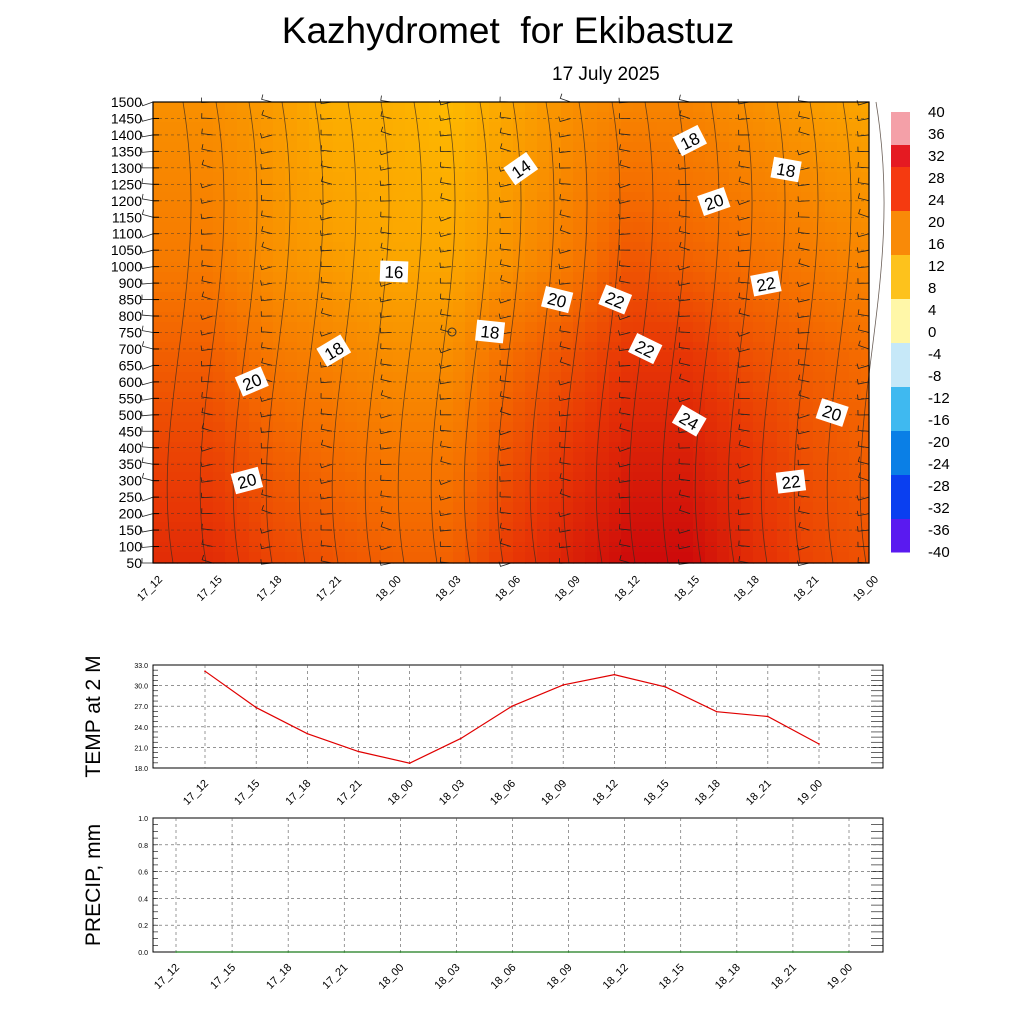 The height and width of the screenshot is (1024, 1024). Describe the element at coordinates (298, 793) in the screenshot. I see `time-tick-label: 17_18` at that location.